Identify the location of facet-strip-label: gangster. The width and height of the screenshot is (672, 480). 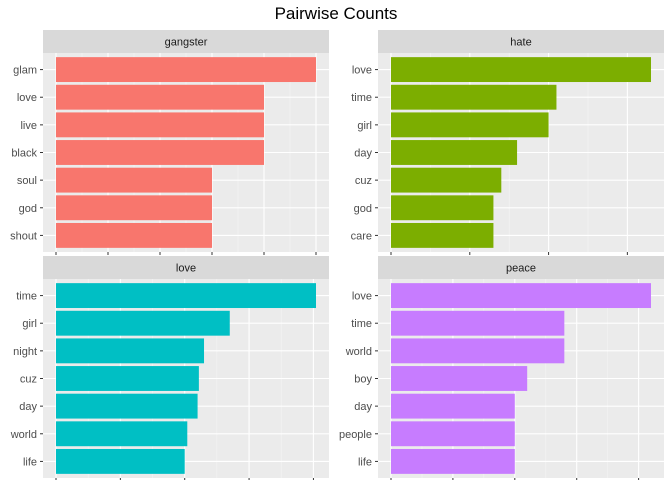
(186, 43).